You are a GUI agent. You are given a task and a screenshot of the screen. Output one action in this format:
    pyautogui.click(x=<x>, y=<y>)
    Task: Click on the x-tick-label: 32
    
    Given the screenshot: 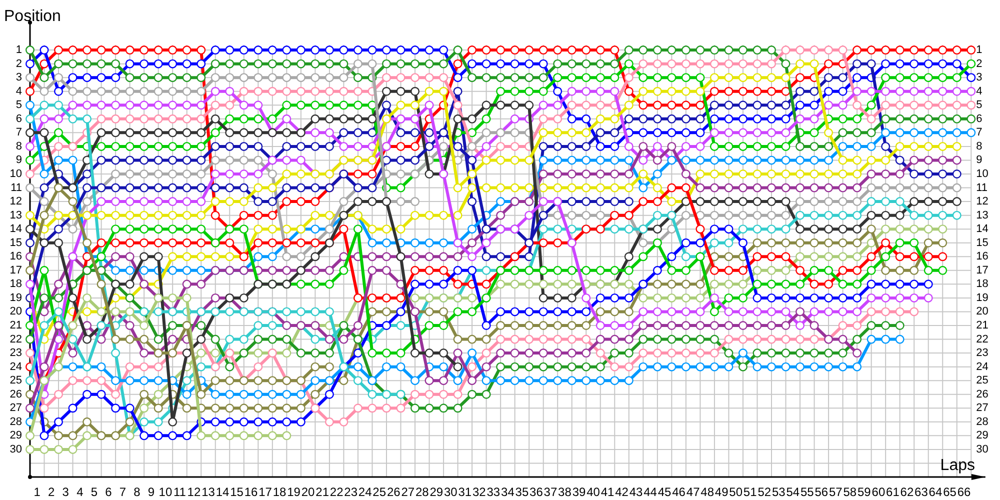 What is the action you would take?
    pyautogui.click(x=479, y=492)
    